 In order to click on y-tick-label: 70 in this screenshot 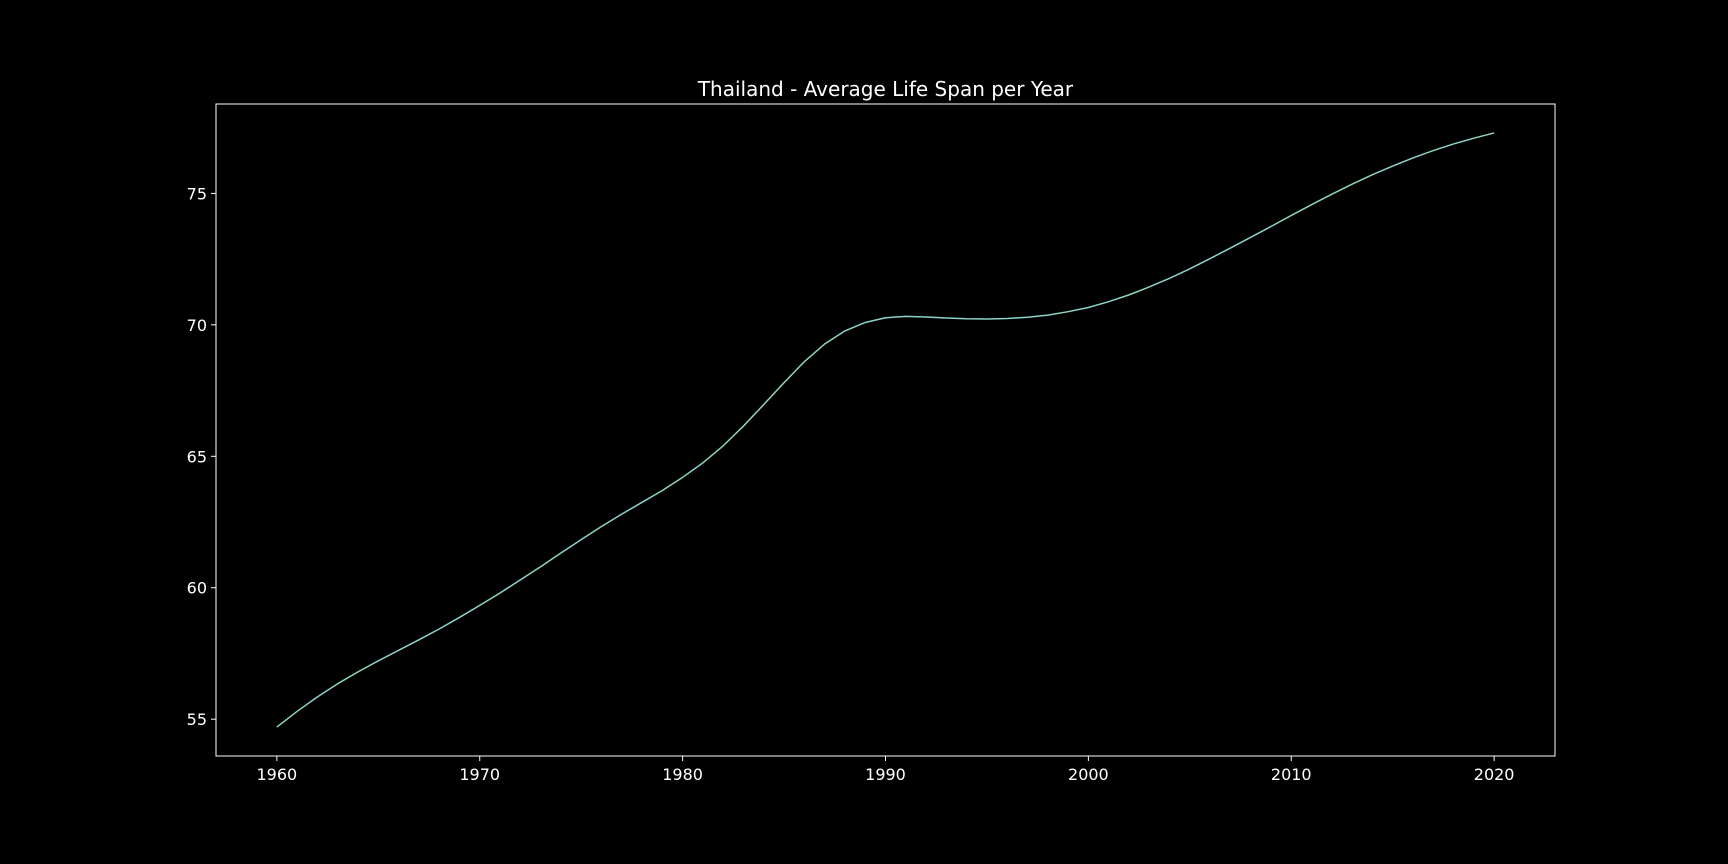, I will do `click(197, 325)`.